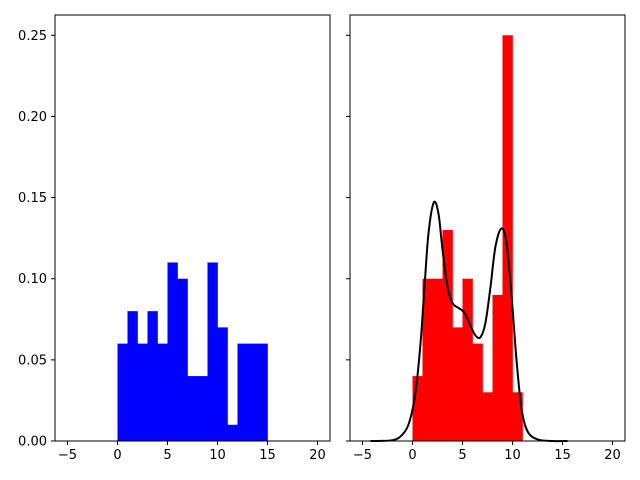  I want to click on y-tick-label: 0.05, so click(32, 360).